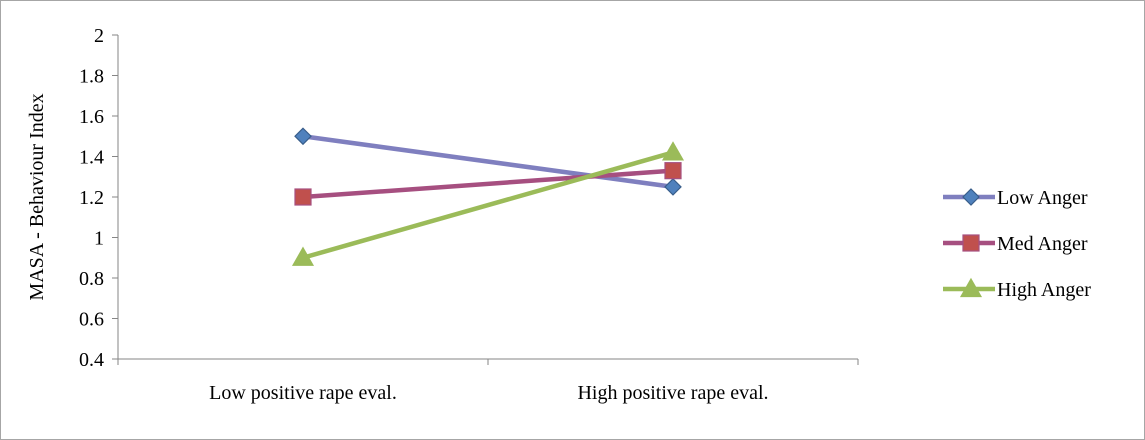 The width and height of the screenshot is (1145, 440). I want to click on series-med-anger, so click(488, 184).